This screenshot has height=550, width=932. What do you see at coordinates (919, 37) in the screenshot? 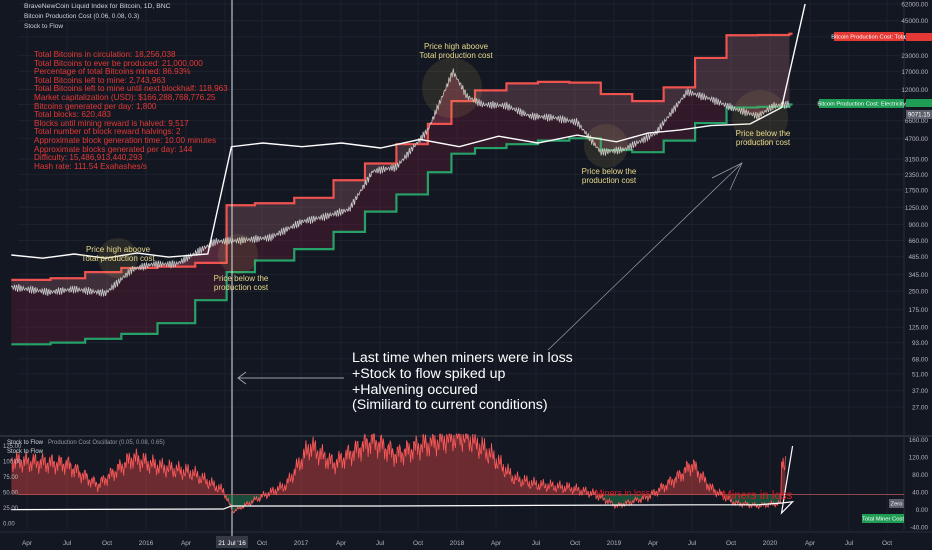
I see `tag-total-cost-axis-box` at bounding box center [919, 37].